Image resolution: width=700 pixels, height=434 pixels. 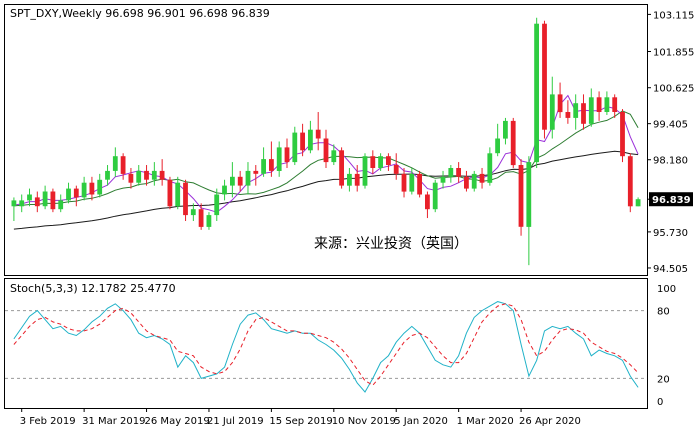 What do you see at coordinates (673, 15) in the screenshot?
I see `price-tick-label: 103.115` at bounding box center [673, 15].